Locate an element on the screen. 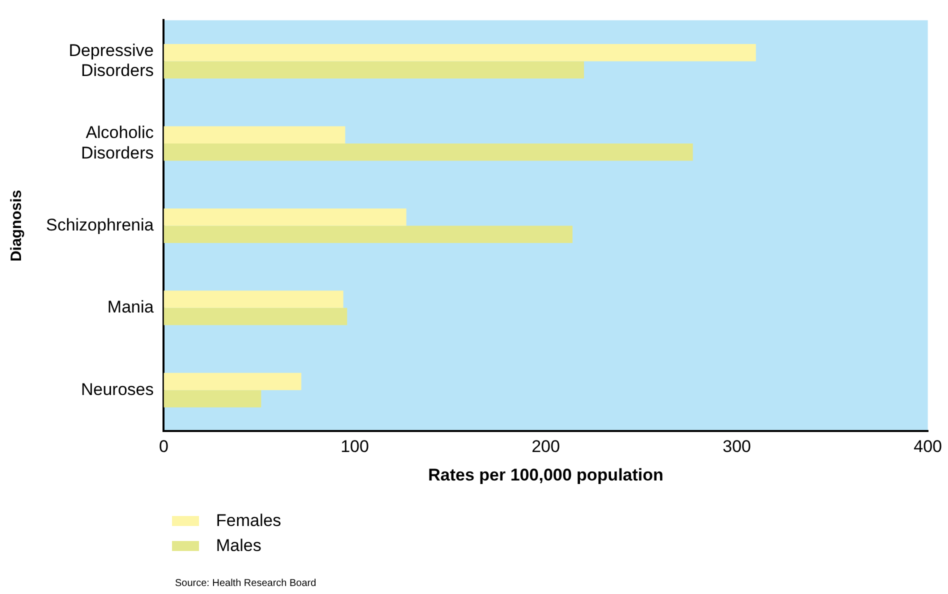 Image resolution: width=948 pixels, height=594 pixels. y-tick-label: Alcoholic Disorders is located at coordinates (117, 142).